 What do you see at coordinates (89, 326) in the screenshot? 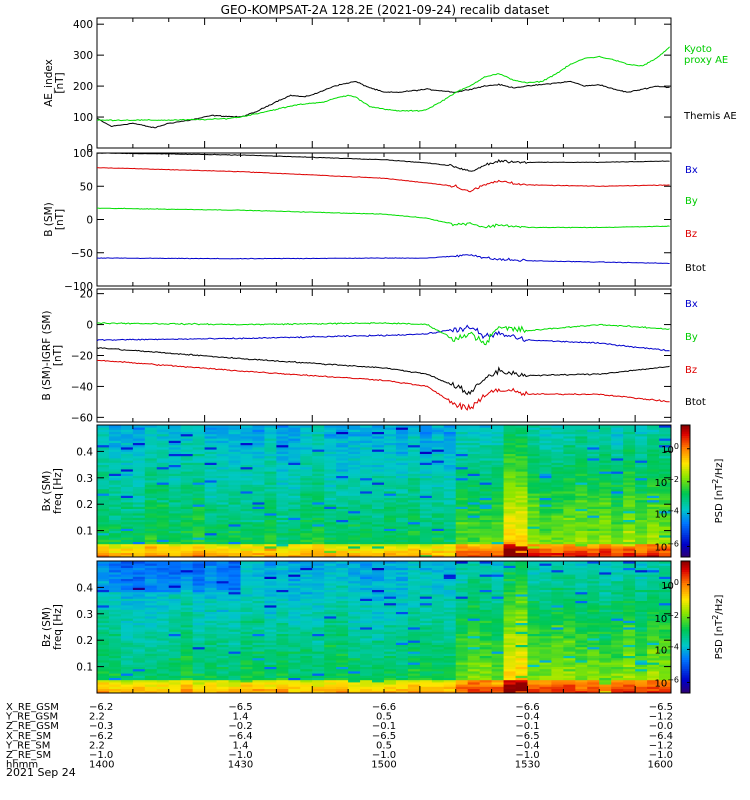
I see `y-tick-label: 0` at bounding box center [89, 326].